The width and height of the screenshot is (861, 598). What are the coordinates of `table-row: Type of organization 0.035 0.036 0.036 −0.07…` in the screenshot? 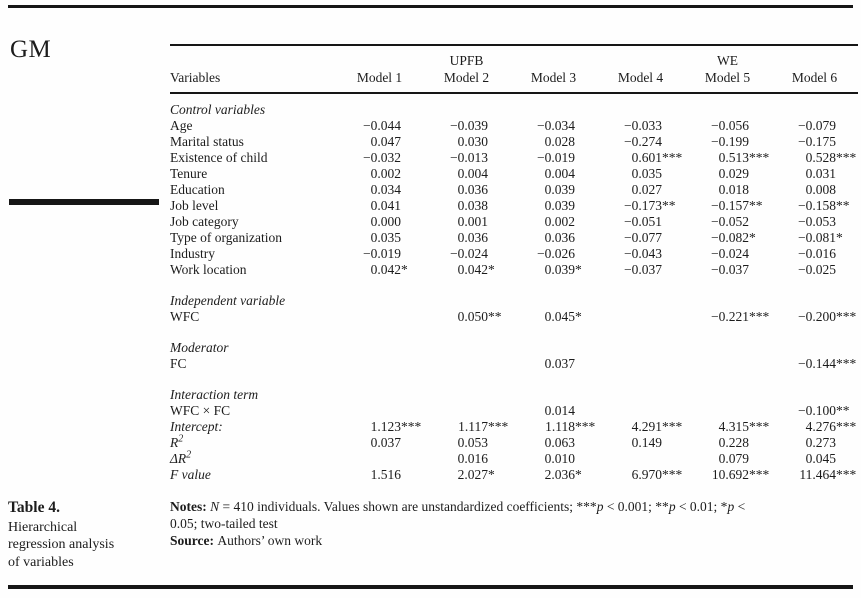 It's located at (514, 238).